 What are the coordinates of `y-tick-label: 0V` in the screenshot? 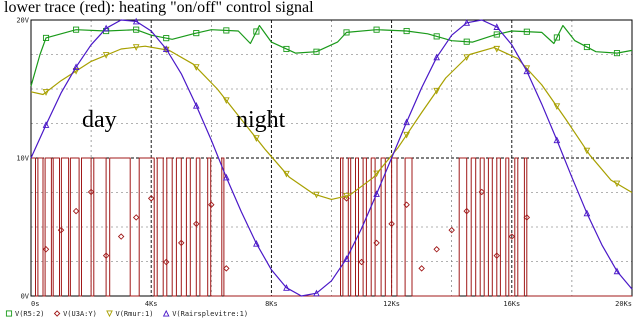 It's located at (25, 297).